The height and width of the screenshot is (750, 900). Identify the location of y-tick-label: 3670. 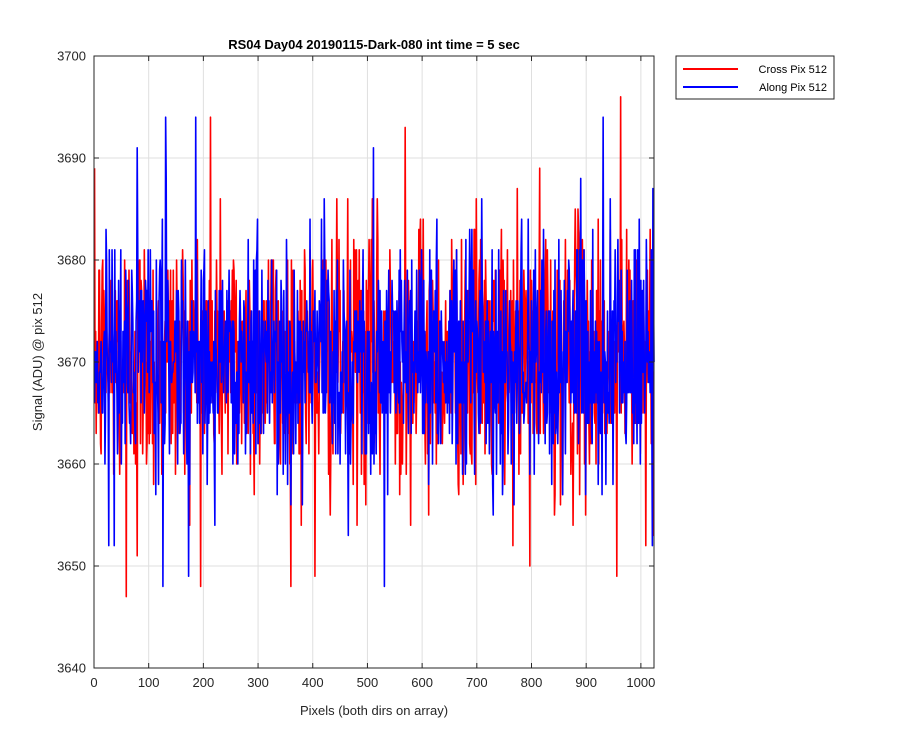
(71, 362).